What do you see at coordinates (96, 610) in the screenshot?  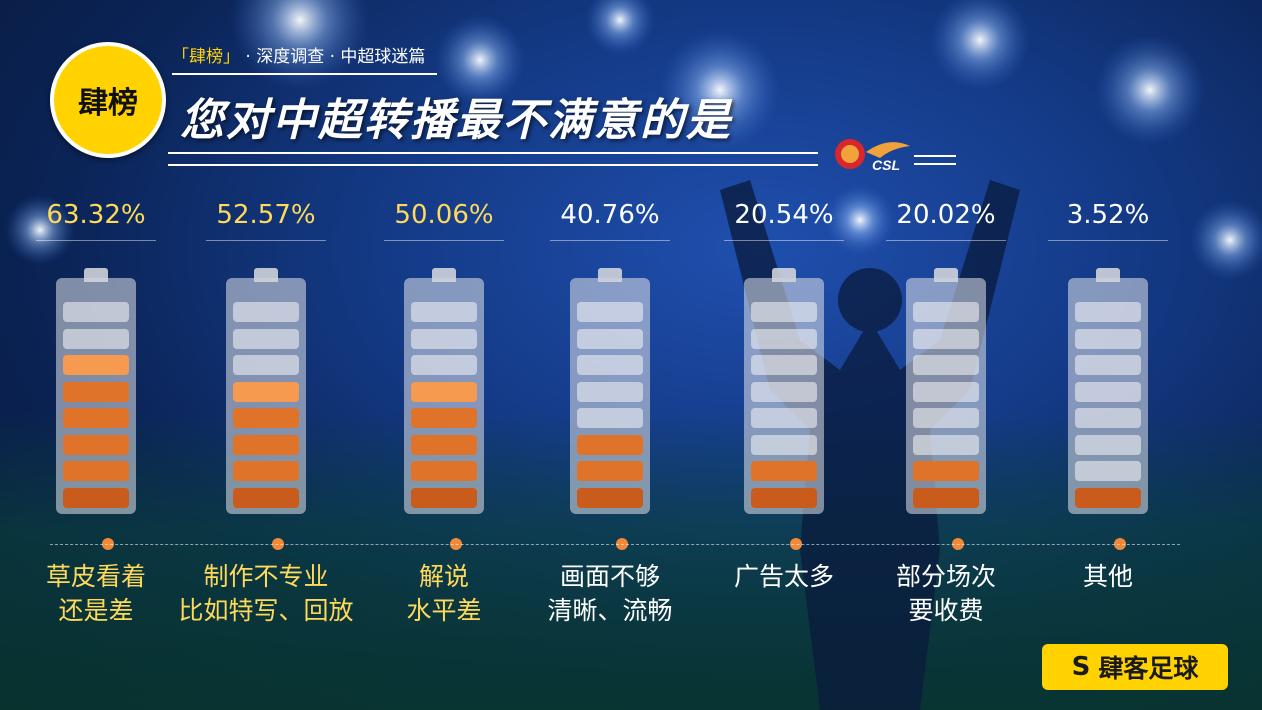 I see `category-label-line: 还是差` at bounding box center [96, 610].